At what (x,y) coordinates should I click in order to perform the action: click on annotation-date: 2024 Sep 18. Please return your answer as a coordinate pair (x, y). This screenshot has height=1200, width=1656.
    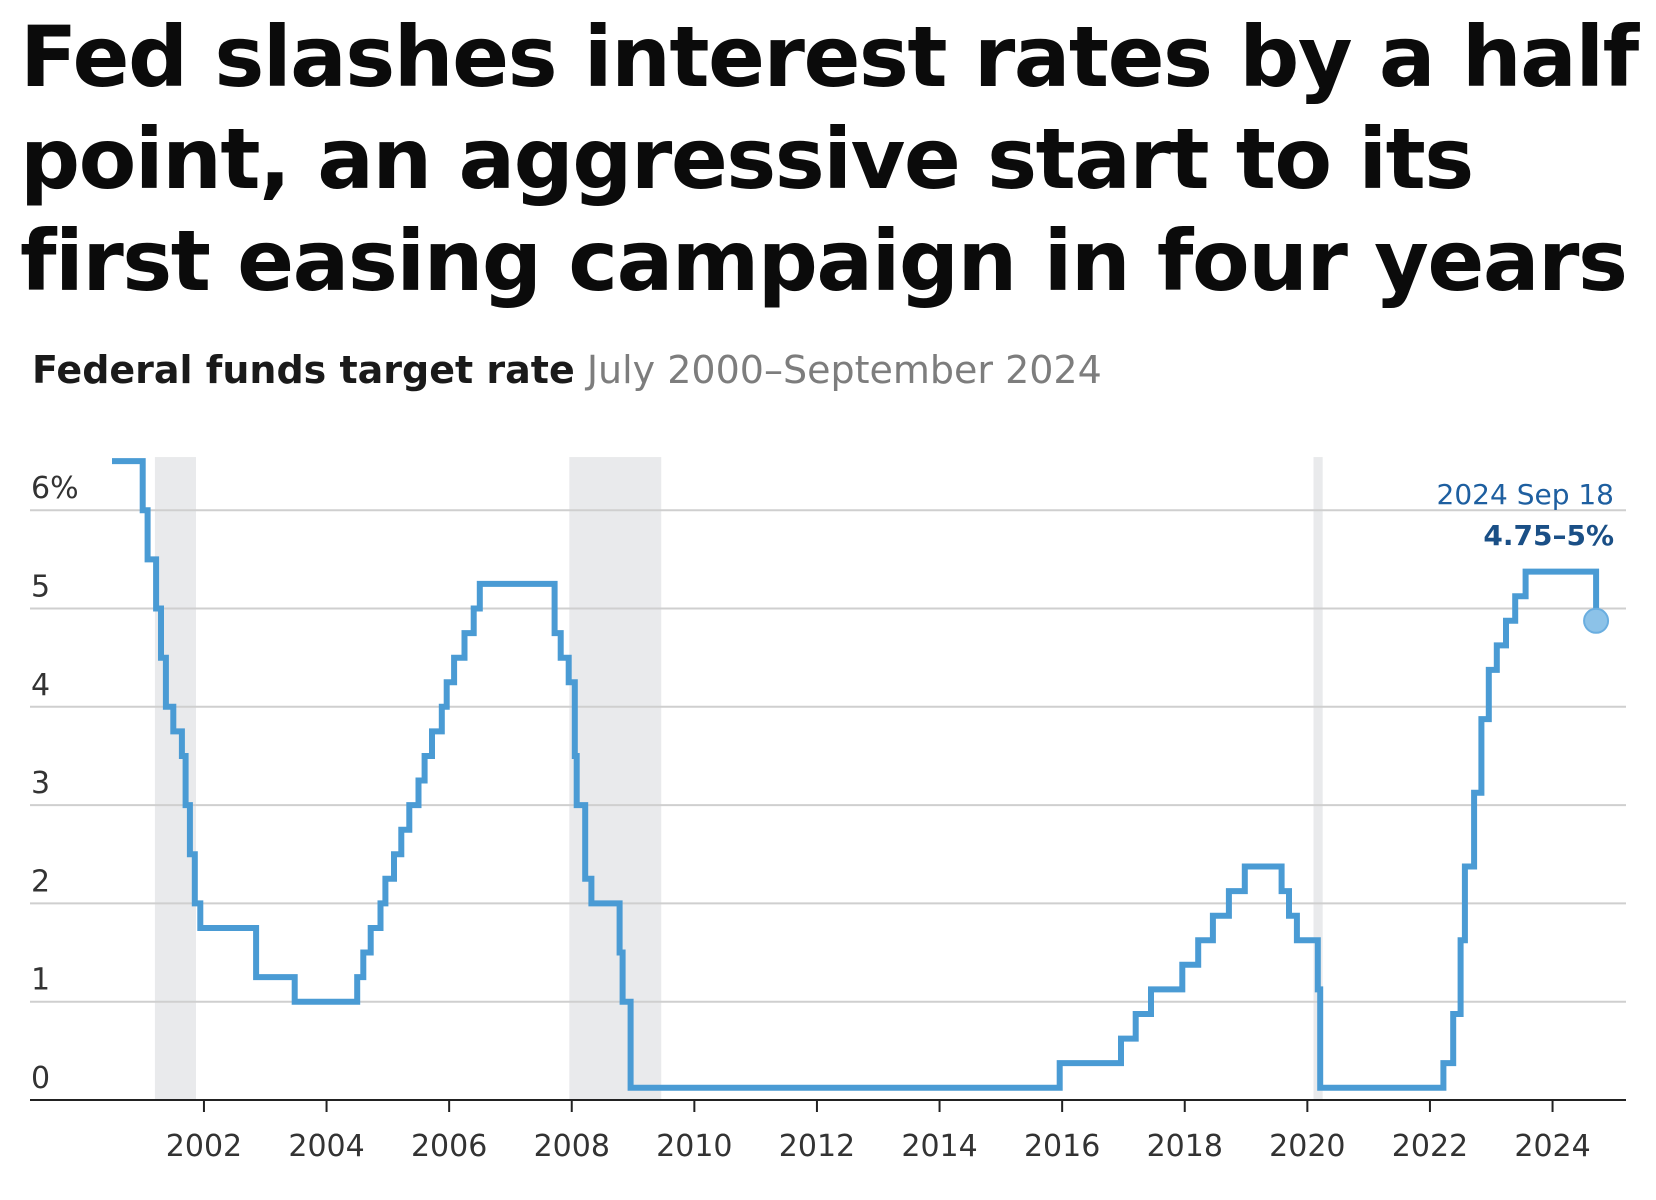
    Looking at the image, I should click on (1525, 494).